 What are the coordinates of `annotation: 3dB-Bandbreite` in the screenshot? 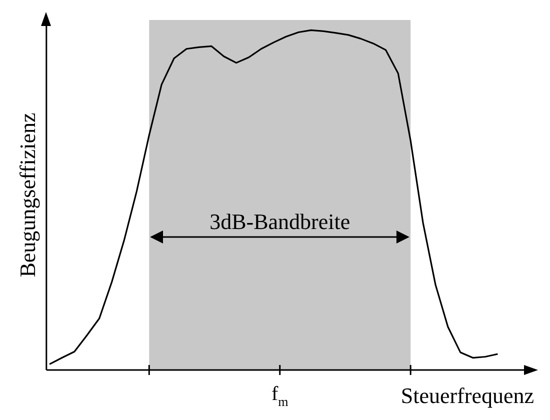 It's located at (280, 221).